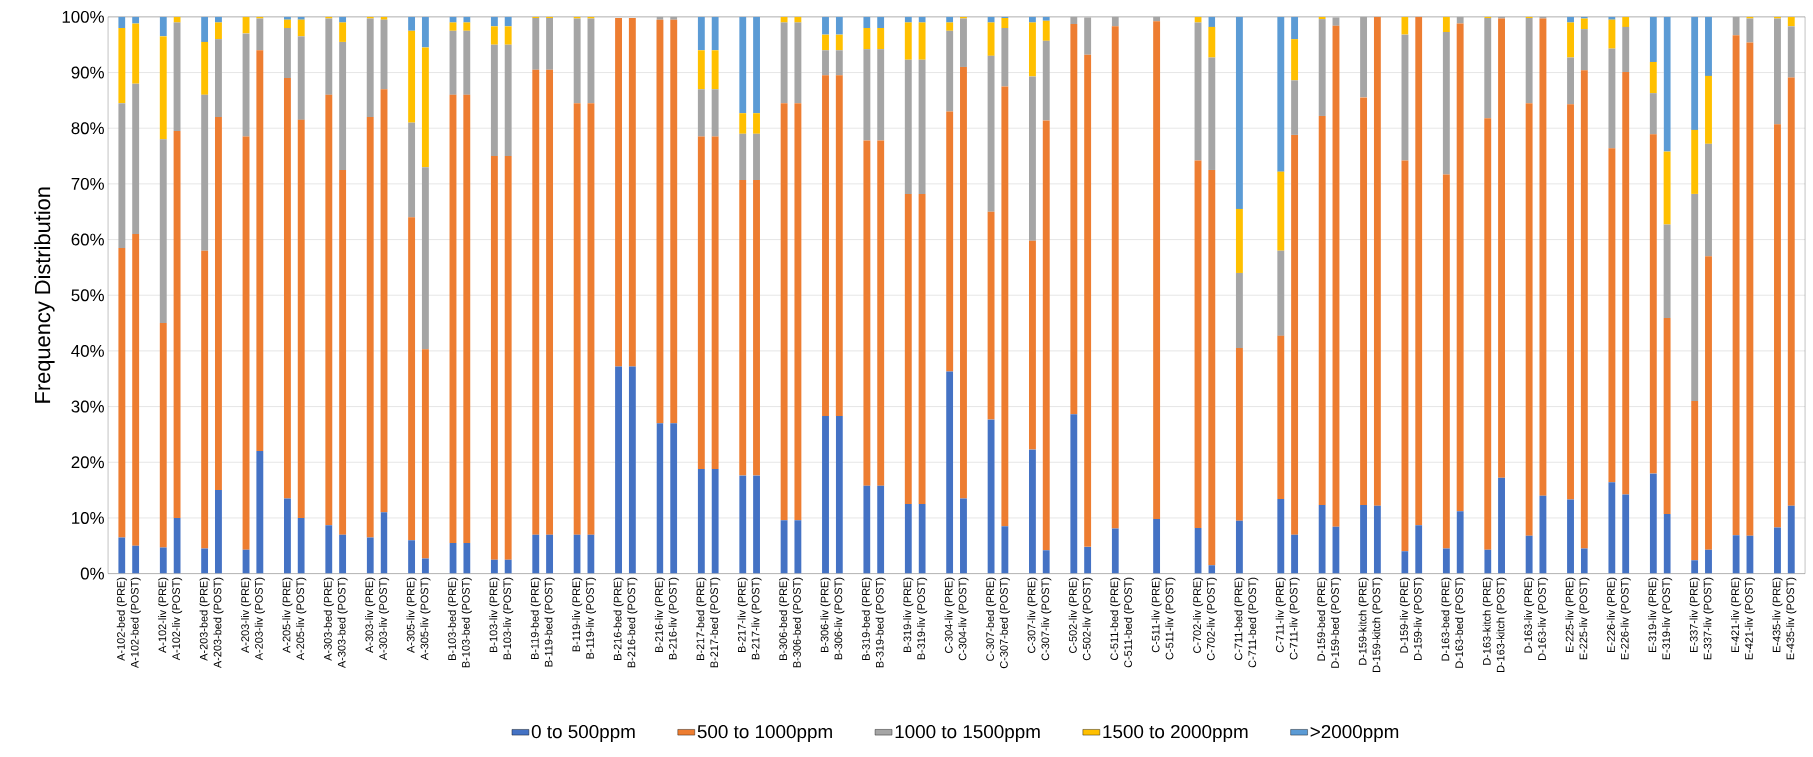 This screenshot has width=1813, height=757. Describe the element at coordinates (1625, 618) in the screenshot. I see `x-tick-label: E-226-liv (POST)` at that location.